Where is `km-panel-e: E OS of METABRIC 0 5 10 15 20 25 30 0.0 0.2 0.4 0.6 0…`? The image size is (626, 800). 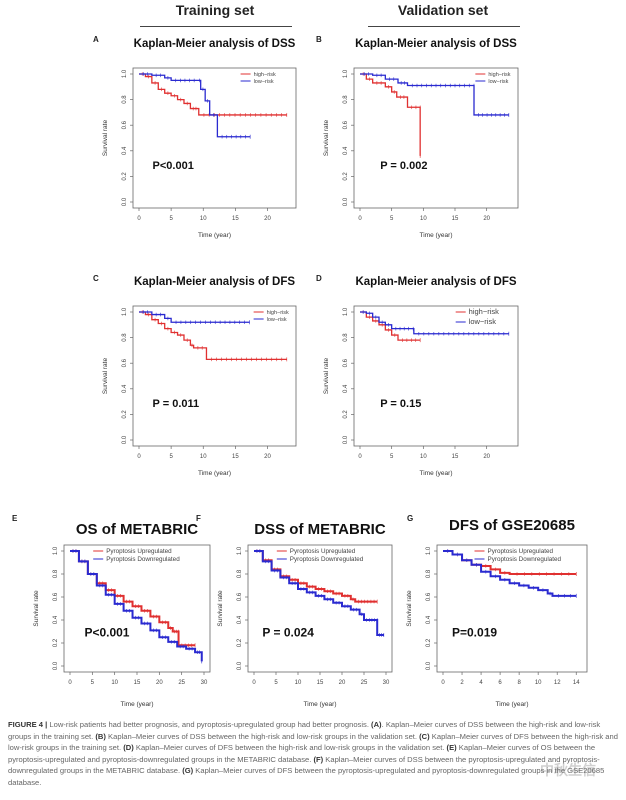 km-panel-e: E OS of METABRIC 0 5 10 15 20 25 30 0.0 0.2 0.4 0.6 0… is located at coordinates (111, 611).